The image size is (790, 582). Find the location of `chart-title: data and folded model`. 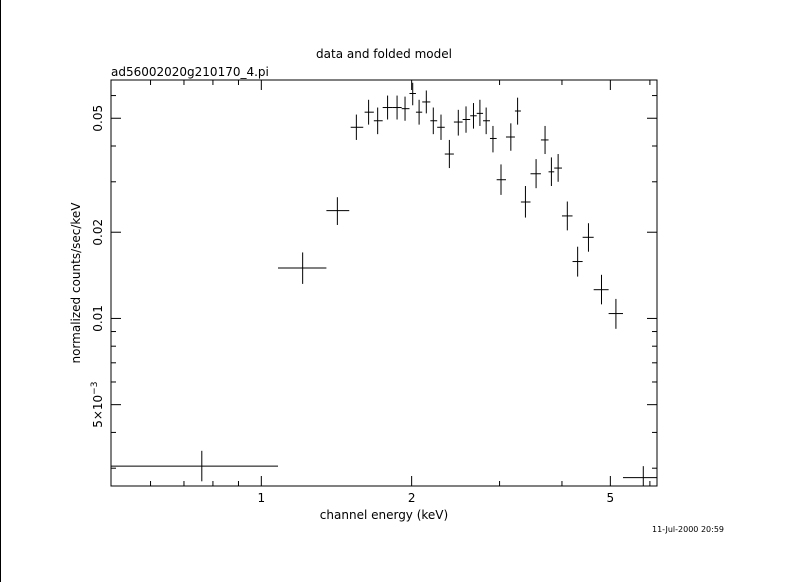

chart-title: data and folded model is located at coordinates (384, 54).